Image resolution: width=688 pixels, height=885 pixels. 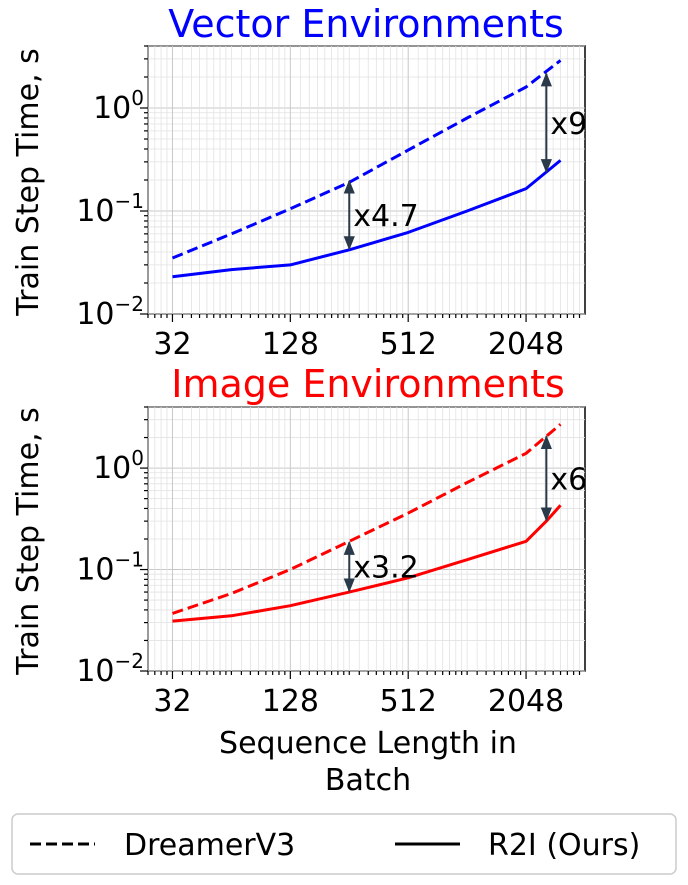 I want to click on x-axis-label-line-1: Sequence Length in, so click(x=368, y=743).